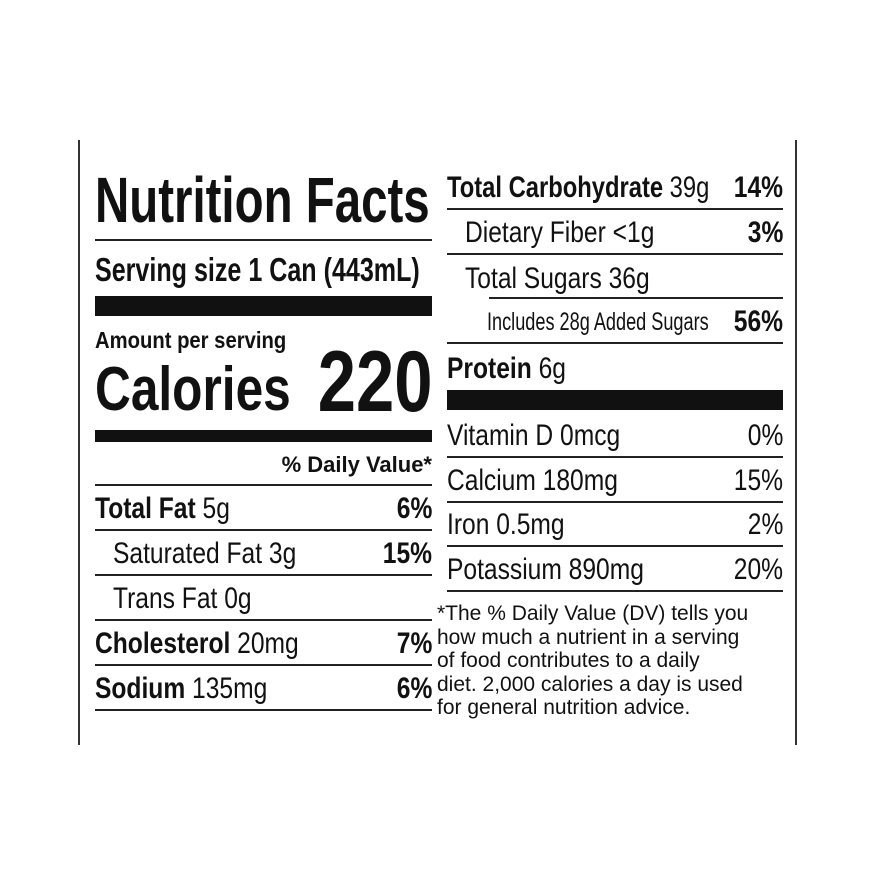  I want to click on micronutrient-row-vitamin-d: Vitamin D 0mcg 0%, so click(615, 435).